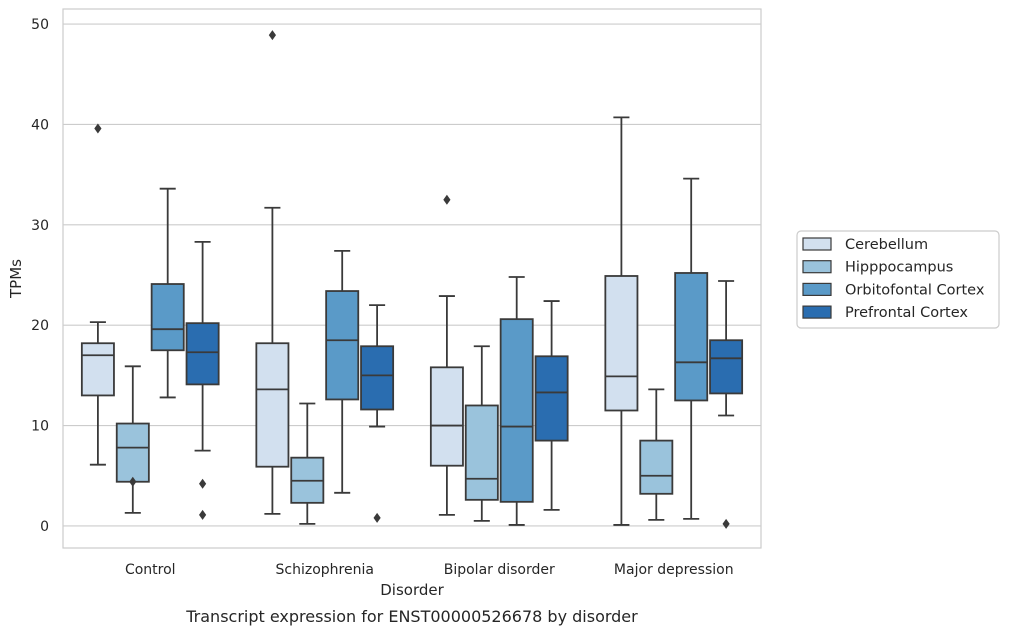 The image size is (1009, 634). I want to click on box-prefrontal-cortex-bipolar-disorder, so click(551, 405).